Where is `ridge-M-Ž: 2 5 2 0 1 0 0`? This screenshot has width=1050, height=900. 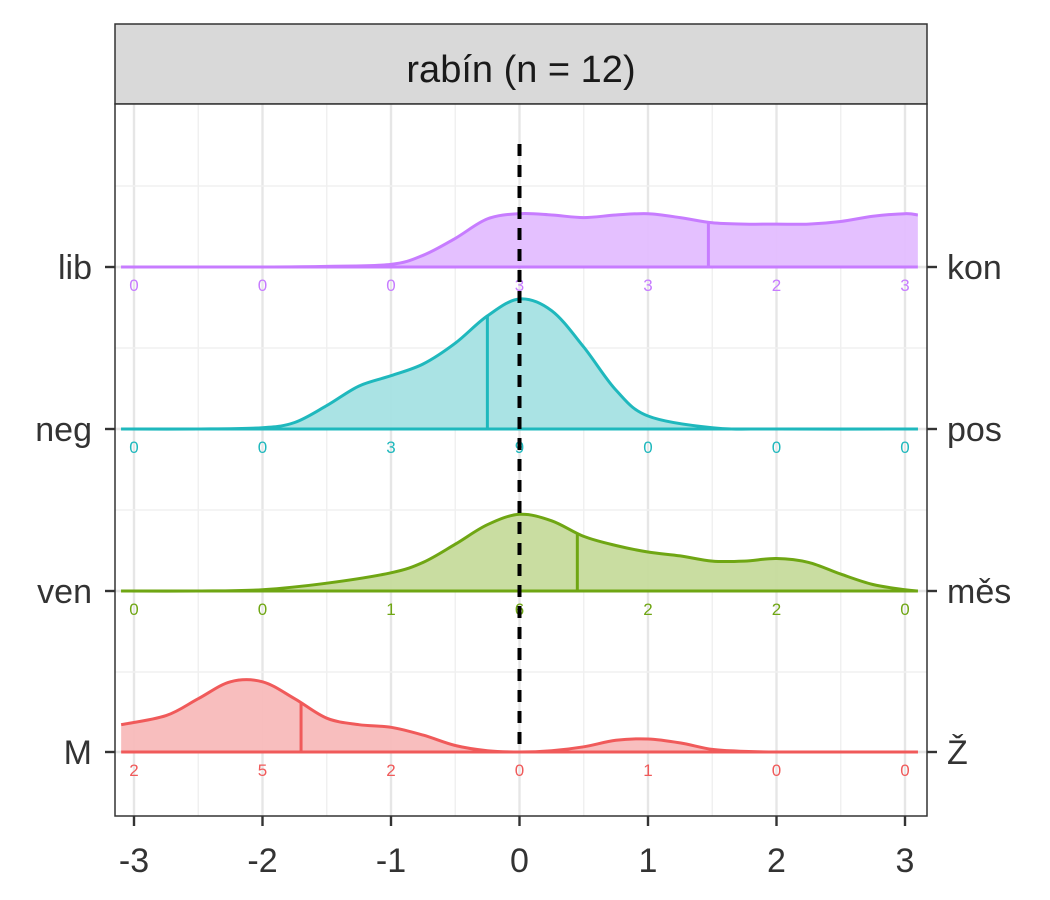
ridge-M-Ž: 2 5 2 0 1 0 0 is located at coordinates (519, 729).